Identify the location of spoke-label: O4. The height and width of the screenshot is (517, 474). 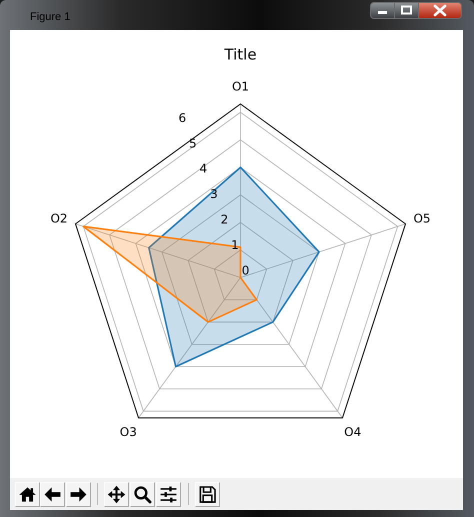
(353, 431).